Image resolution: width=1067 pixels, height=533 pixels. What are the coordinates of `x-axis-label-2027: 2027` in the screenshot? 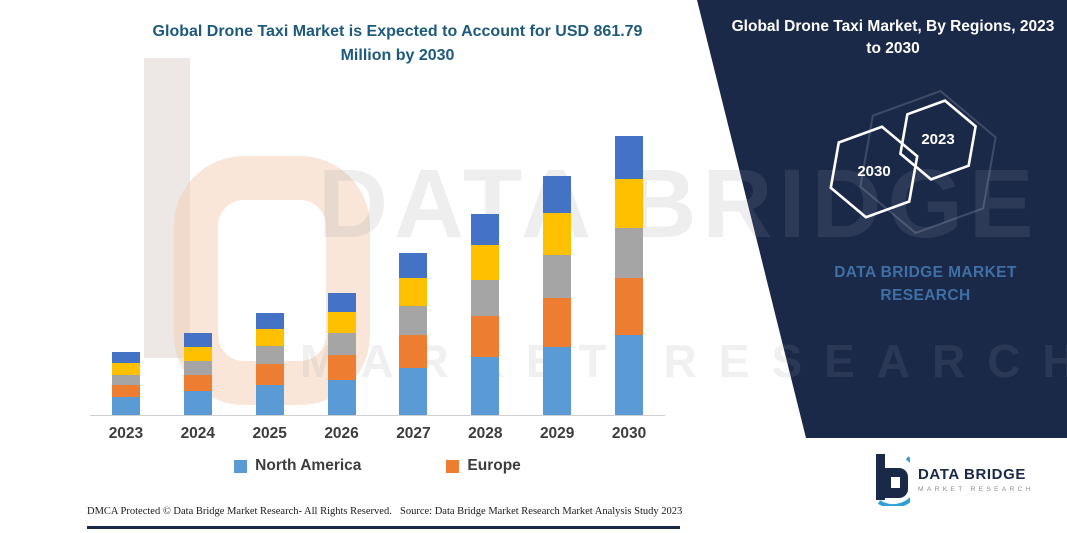 It's located at (413, 433).